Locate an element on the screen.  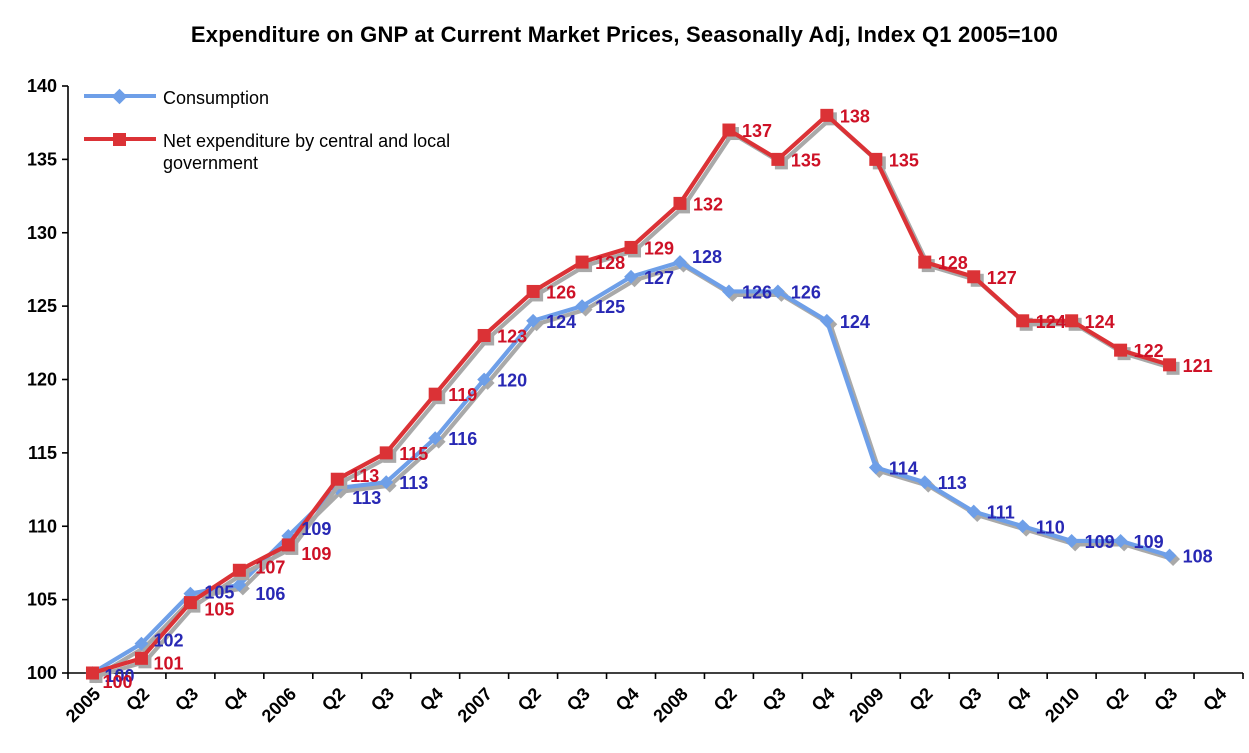
y-tick-label: 100 is located at coordinates (42, 673).